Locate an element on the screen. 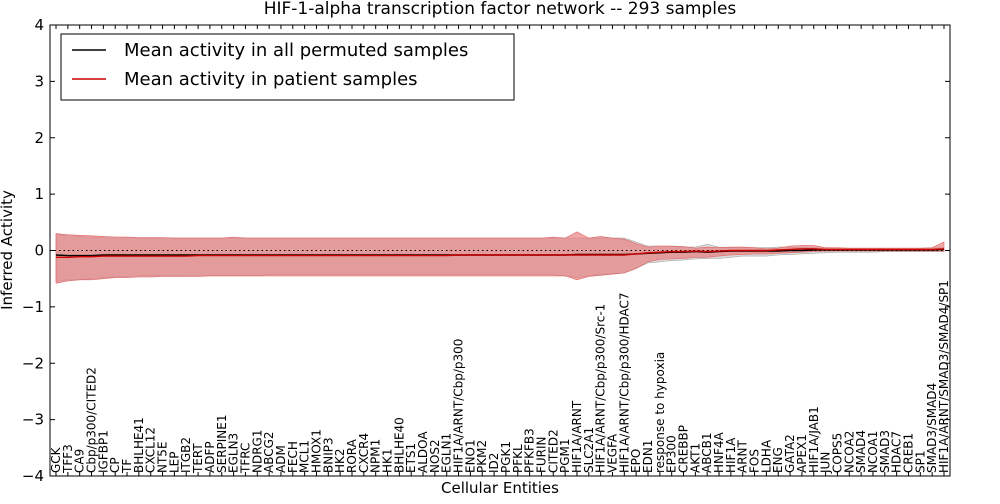 This screenshot has width=1000, height=504. x-tick-label: EP300 is located at coordinates (672, 454).